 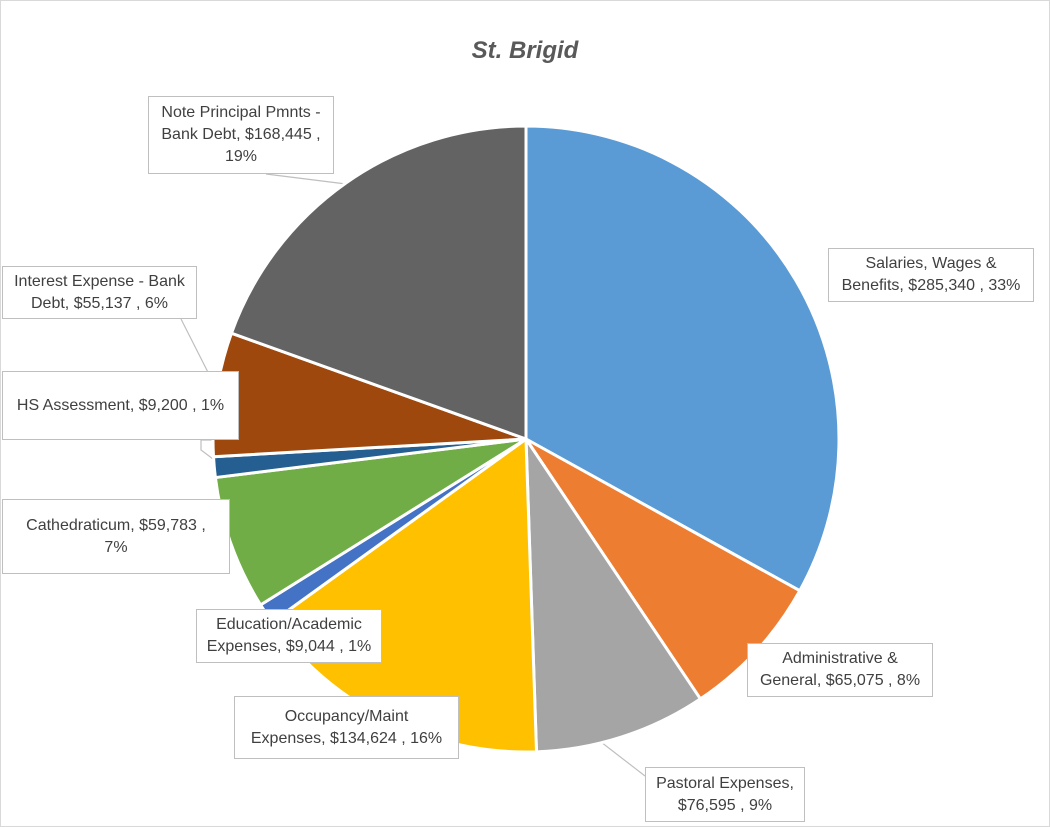 I want to click on data-label-line: Interest Expense - Bank, so click(x=99, y=281).